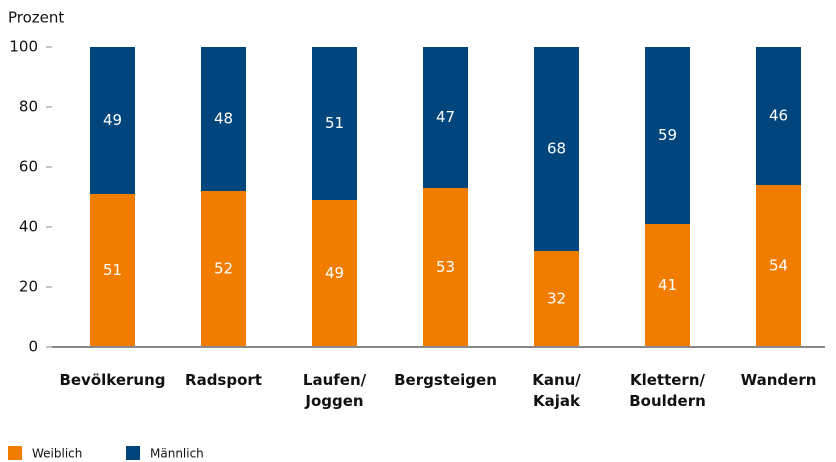 This screenshot has width=836, height=462. Describe the element at coordinates (33, 347) in the screenshot. I see `y-tick-label: 0` at that location.